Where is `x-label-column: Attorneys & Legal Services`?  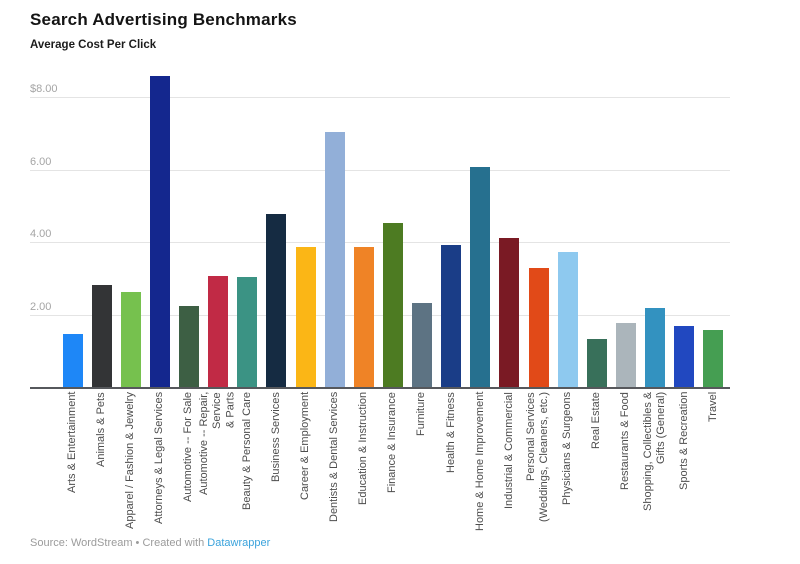 x-label-column: Attorneys & Legal Services is located at coordinates (159, 462).